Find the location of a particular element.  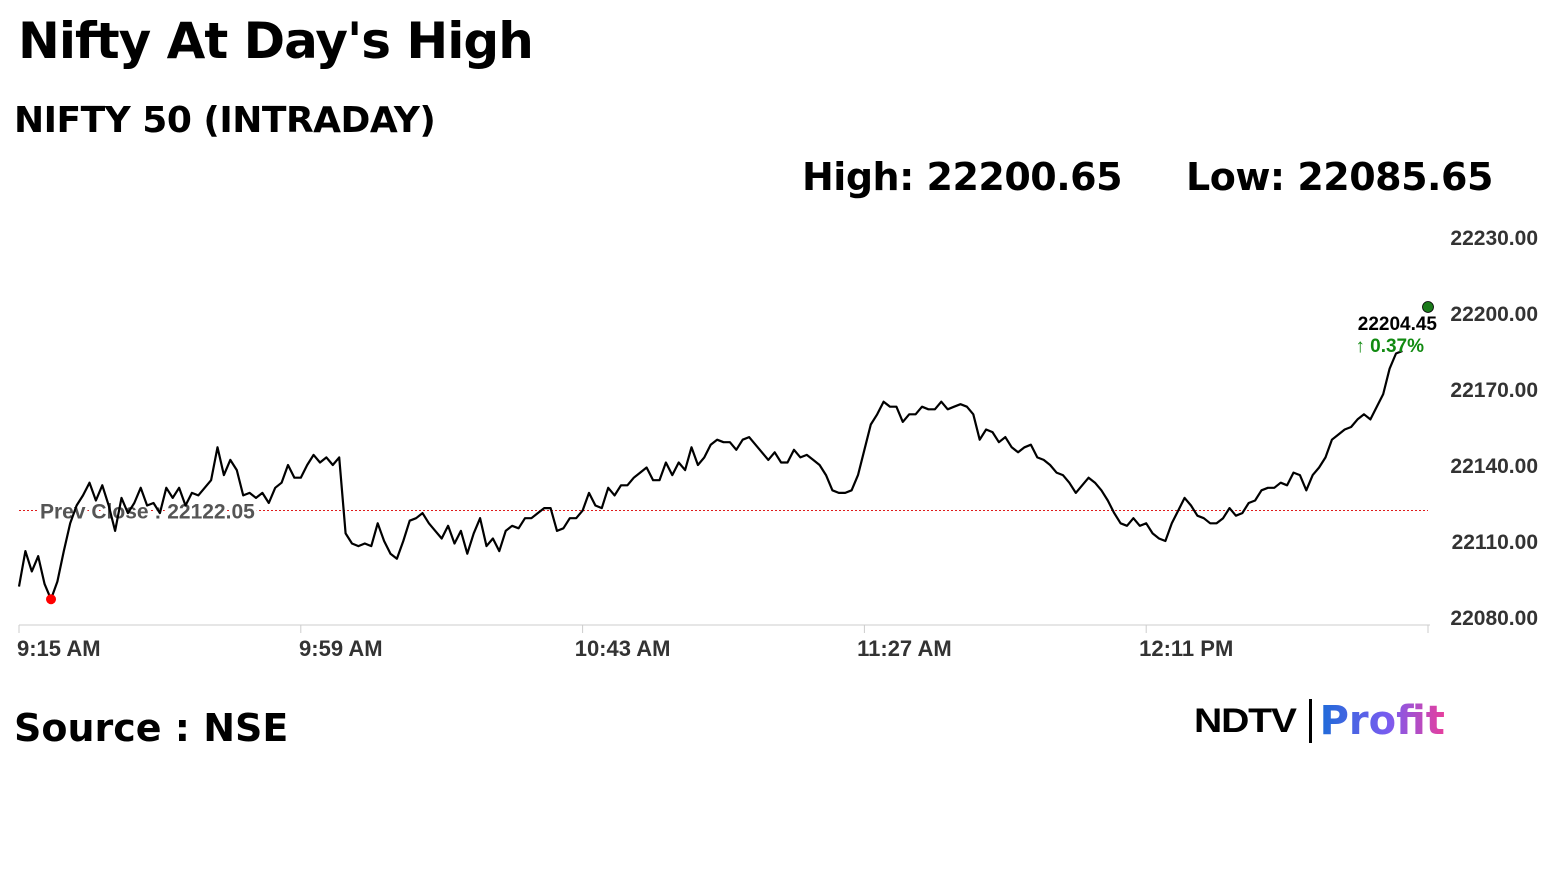

y-tick-label: 22080.00 is located at coordinates (1494, 618).